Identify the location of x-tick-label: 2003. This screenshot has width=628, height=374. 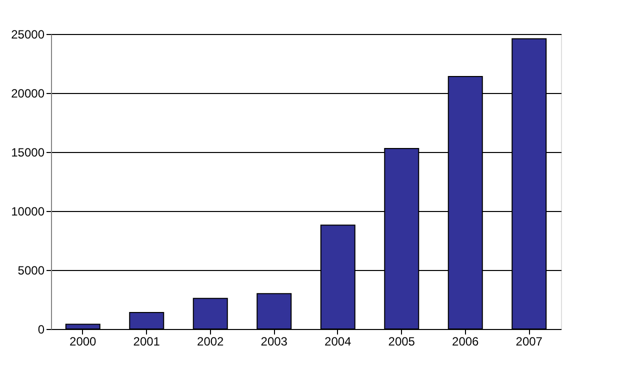
(274, 341).